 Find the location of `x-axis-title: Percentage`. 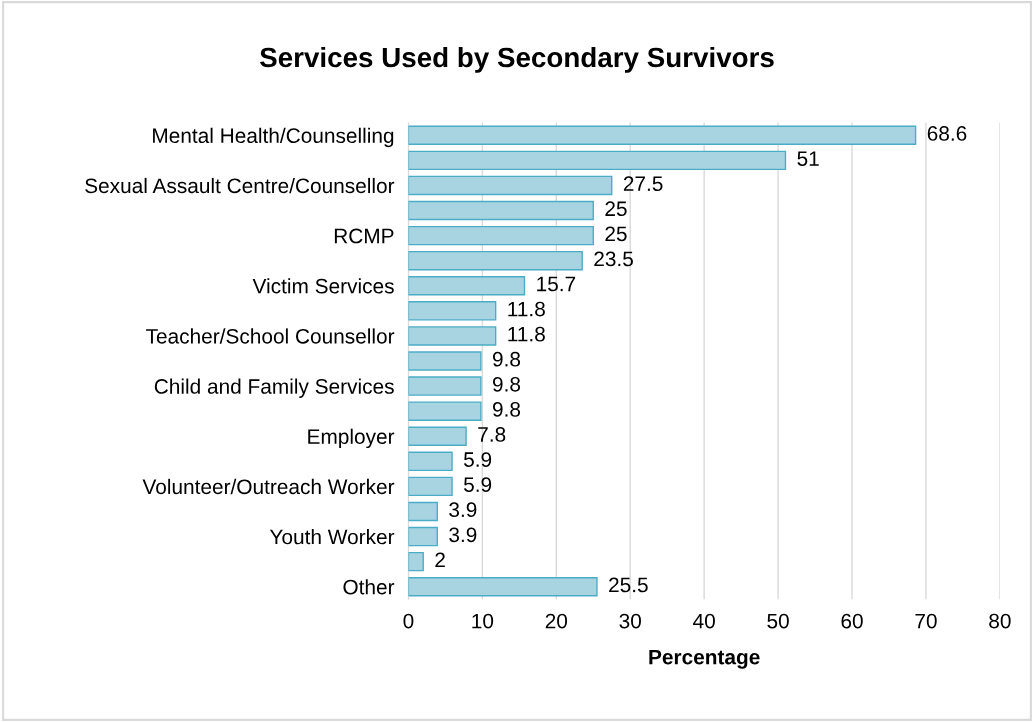

x-axis-title: Percentage is located at coordinates (704, 659).